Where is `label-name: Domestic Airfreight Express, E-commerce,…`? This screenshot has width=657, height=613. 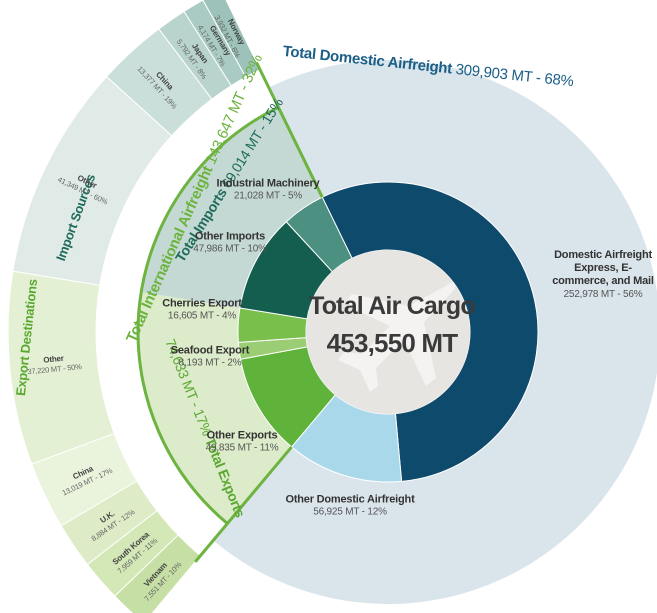 label-name: Domestic Airfreight Express, E-commerce,… is located at coordinates (603, 268).